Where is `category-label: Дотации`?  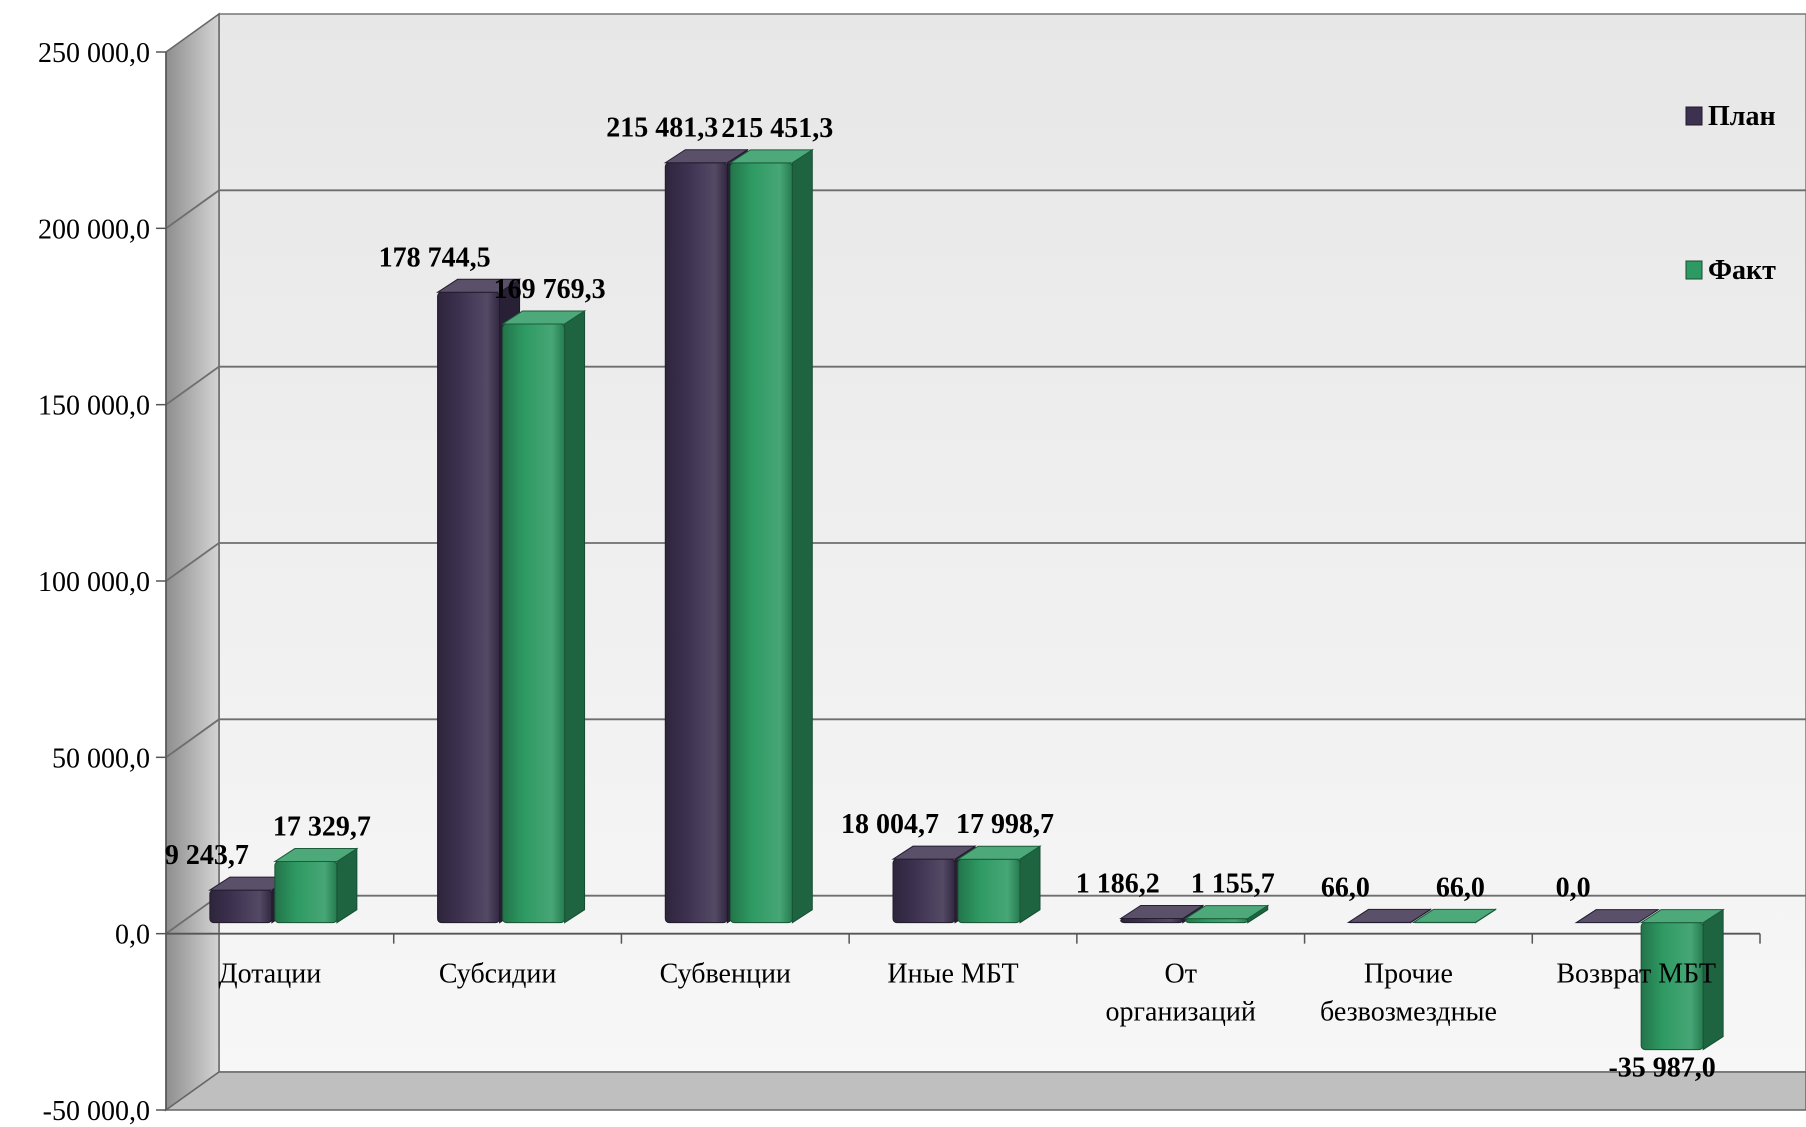
category-label: Дотации is located at coordinates (270, 974).